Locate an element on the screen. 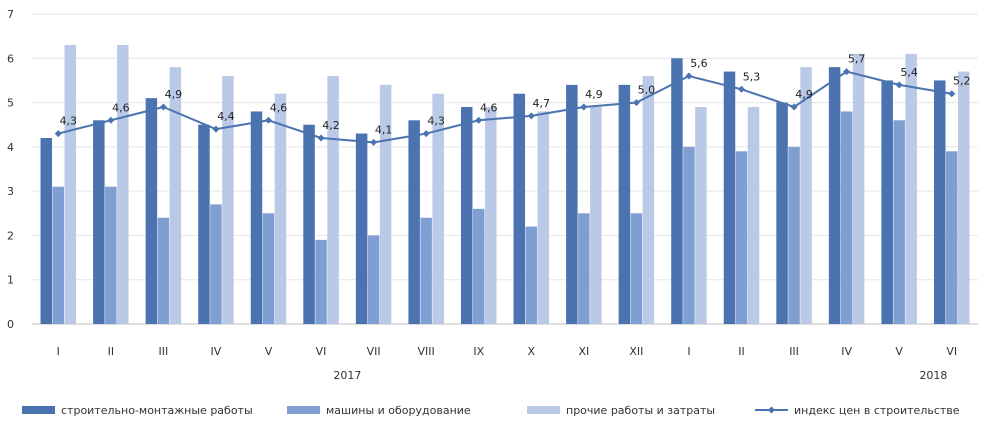 This screenshot has width=989, height=436. index-data-label: 4,7 is located at coordinates (542, 103).